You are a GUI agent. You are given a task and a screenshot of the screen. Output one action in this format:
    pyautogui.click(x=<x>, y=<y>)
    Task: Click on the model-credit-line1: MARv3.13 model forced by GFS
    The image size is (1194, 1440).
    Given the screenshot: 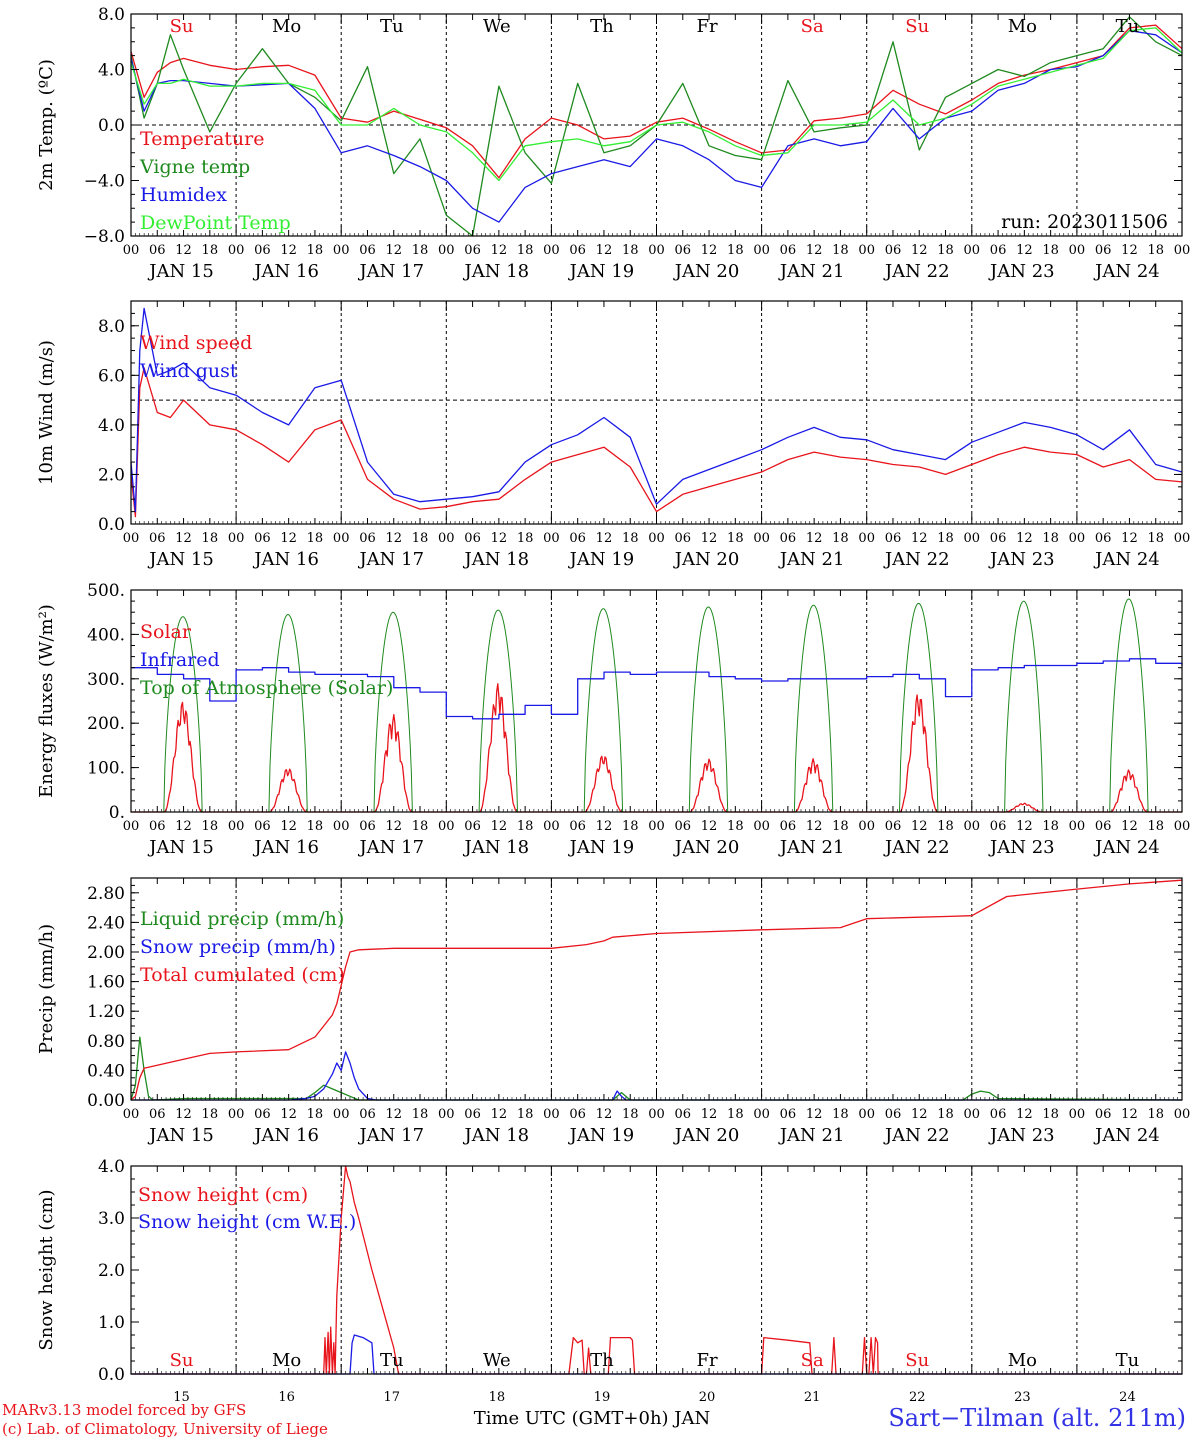 What is the action you would take?
    pyautogui.click(x=124, y=1410)
    